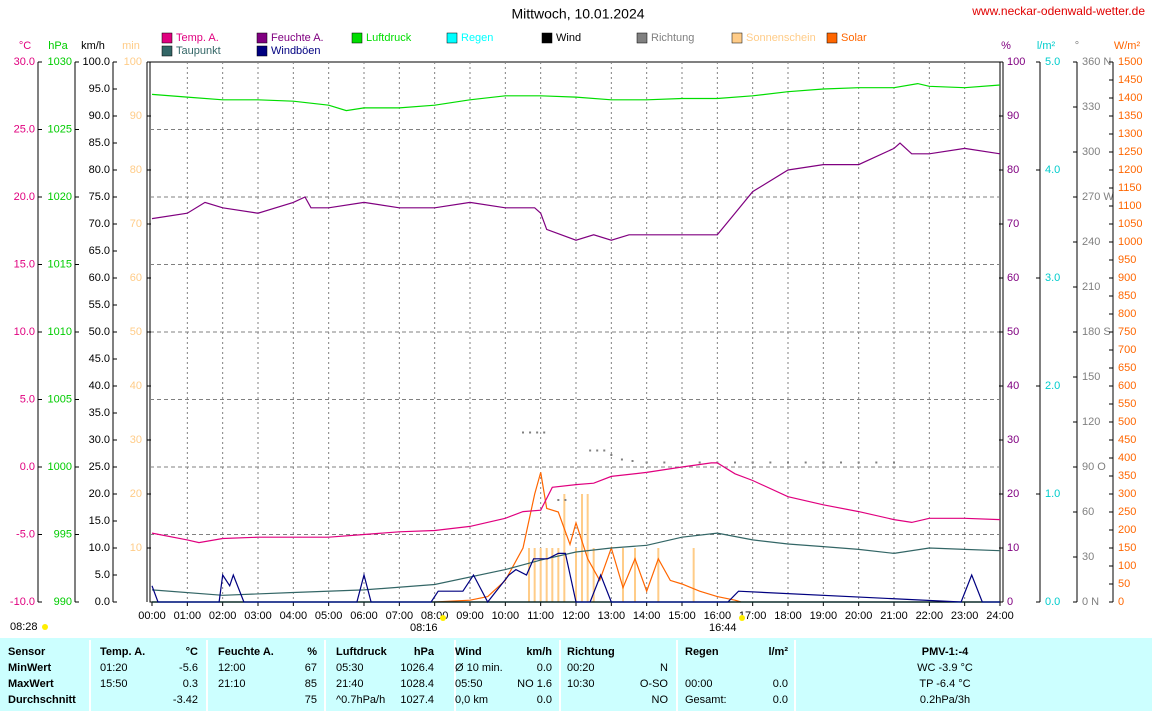 This screenshot has height=711, width=1152. I want to click on y-tick-label: 1000, so click(60, 467).